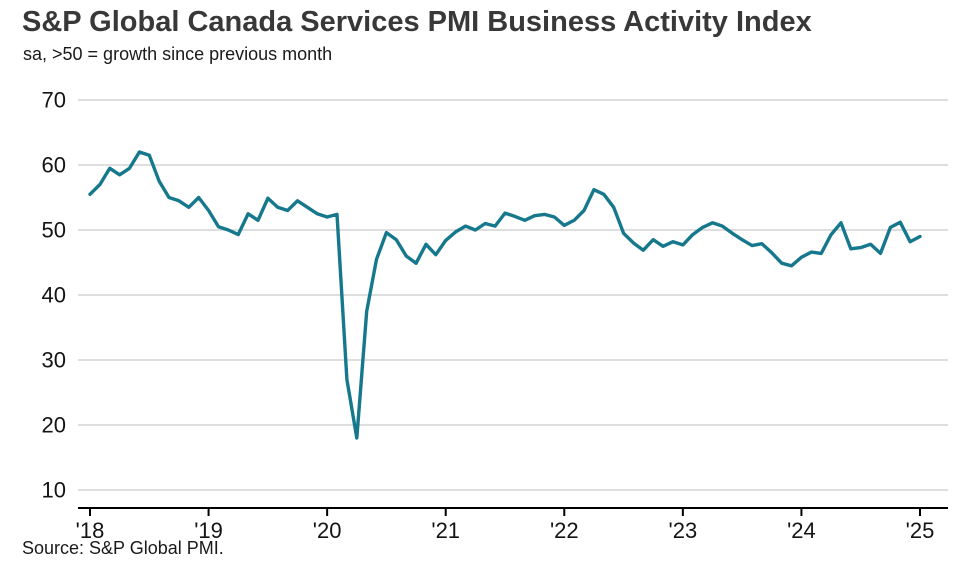 The width and height of the screenshot is (975, 570). I want to click on y-axis-tick-label: 60, so click(54, 165).